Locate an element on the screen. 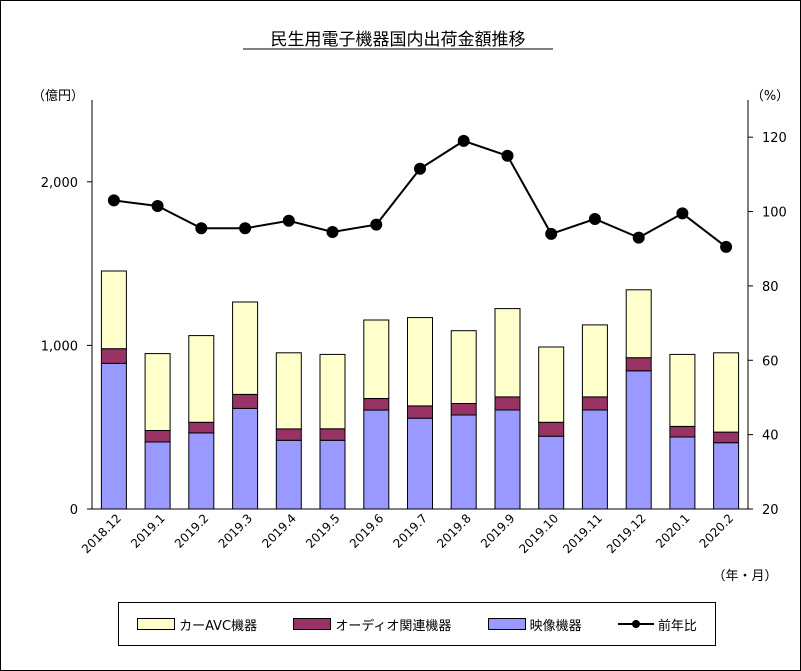 Image resolution: width=801 pixels, height=671 pixels. category-label: 2019.4 is located at coordinates (279, 531).